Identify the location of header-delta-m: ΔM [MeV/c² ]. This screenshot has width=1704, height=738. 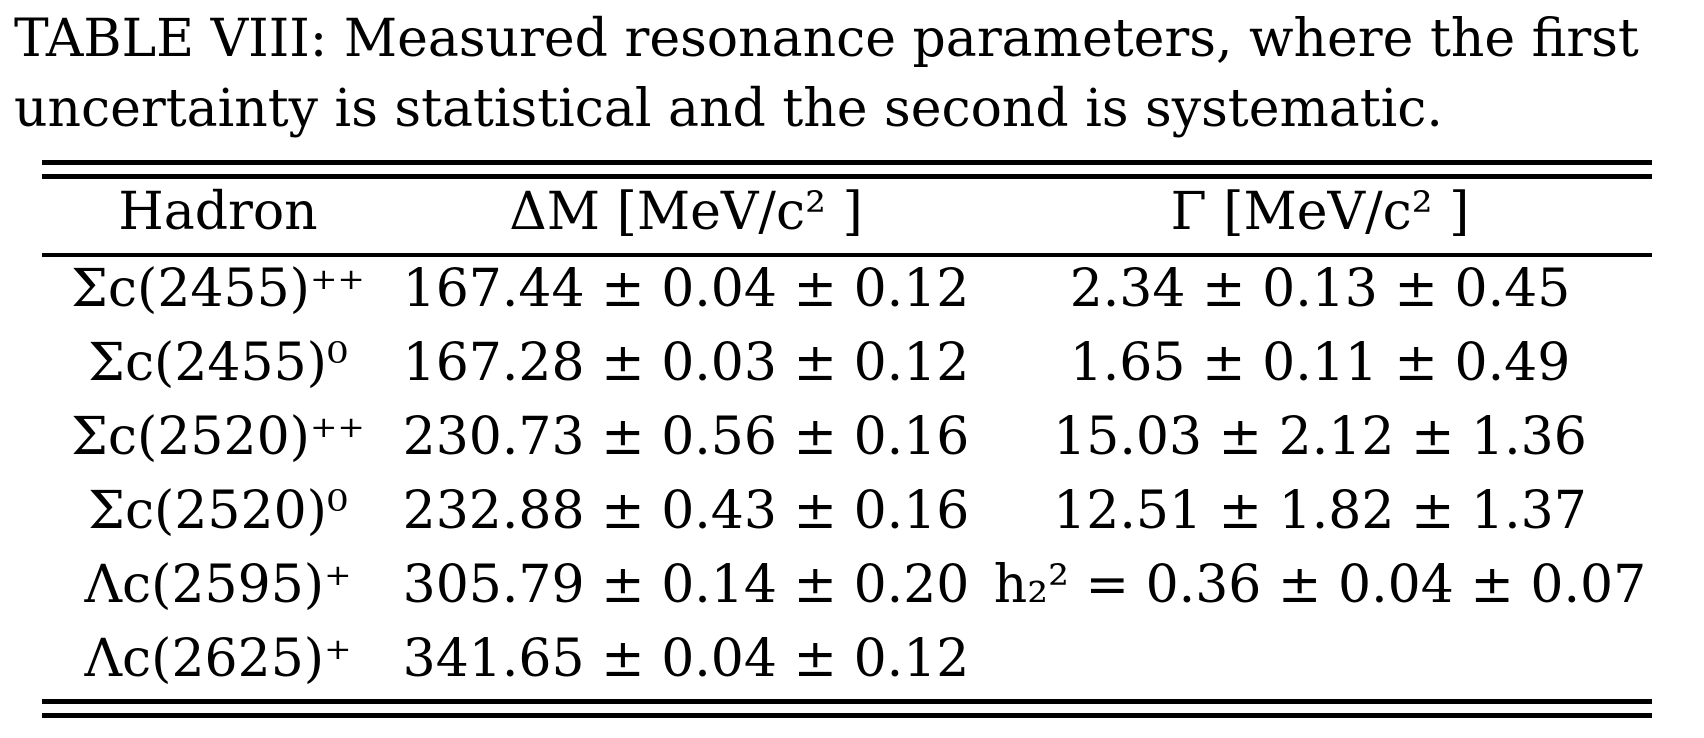
(686, 212).